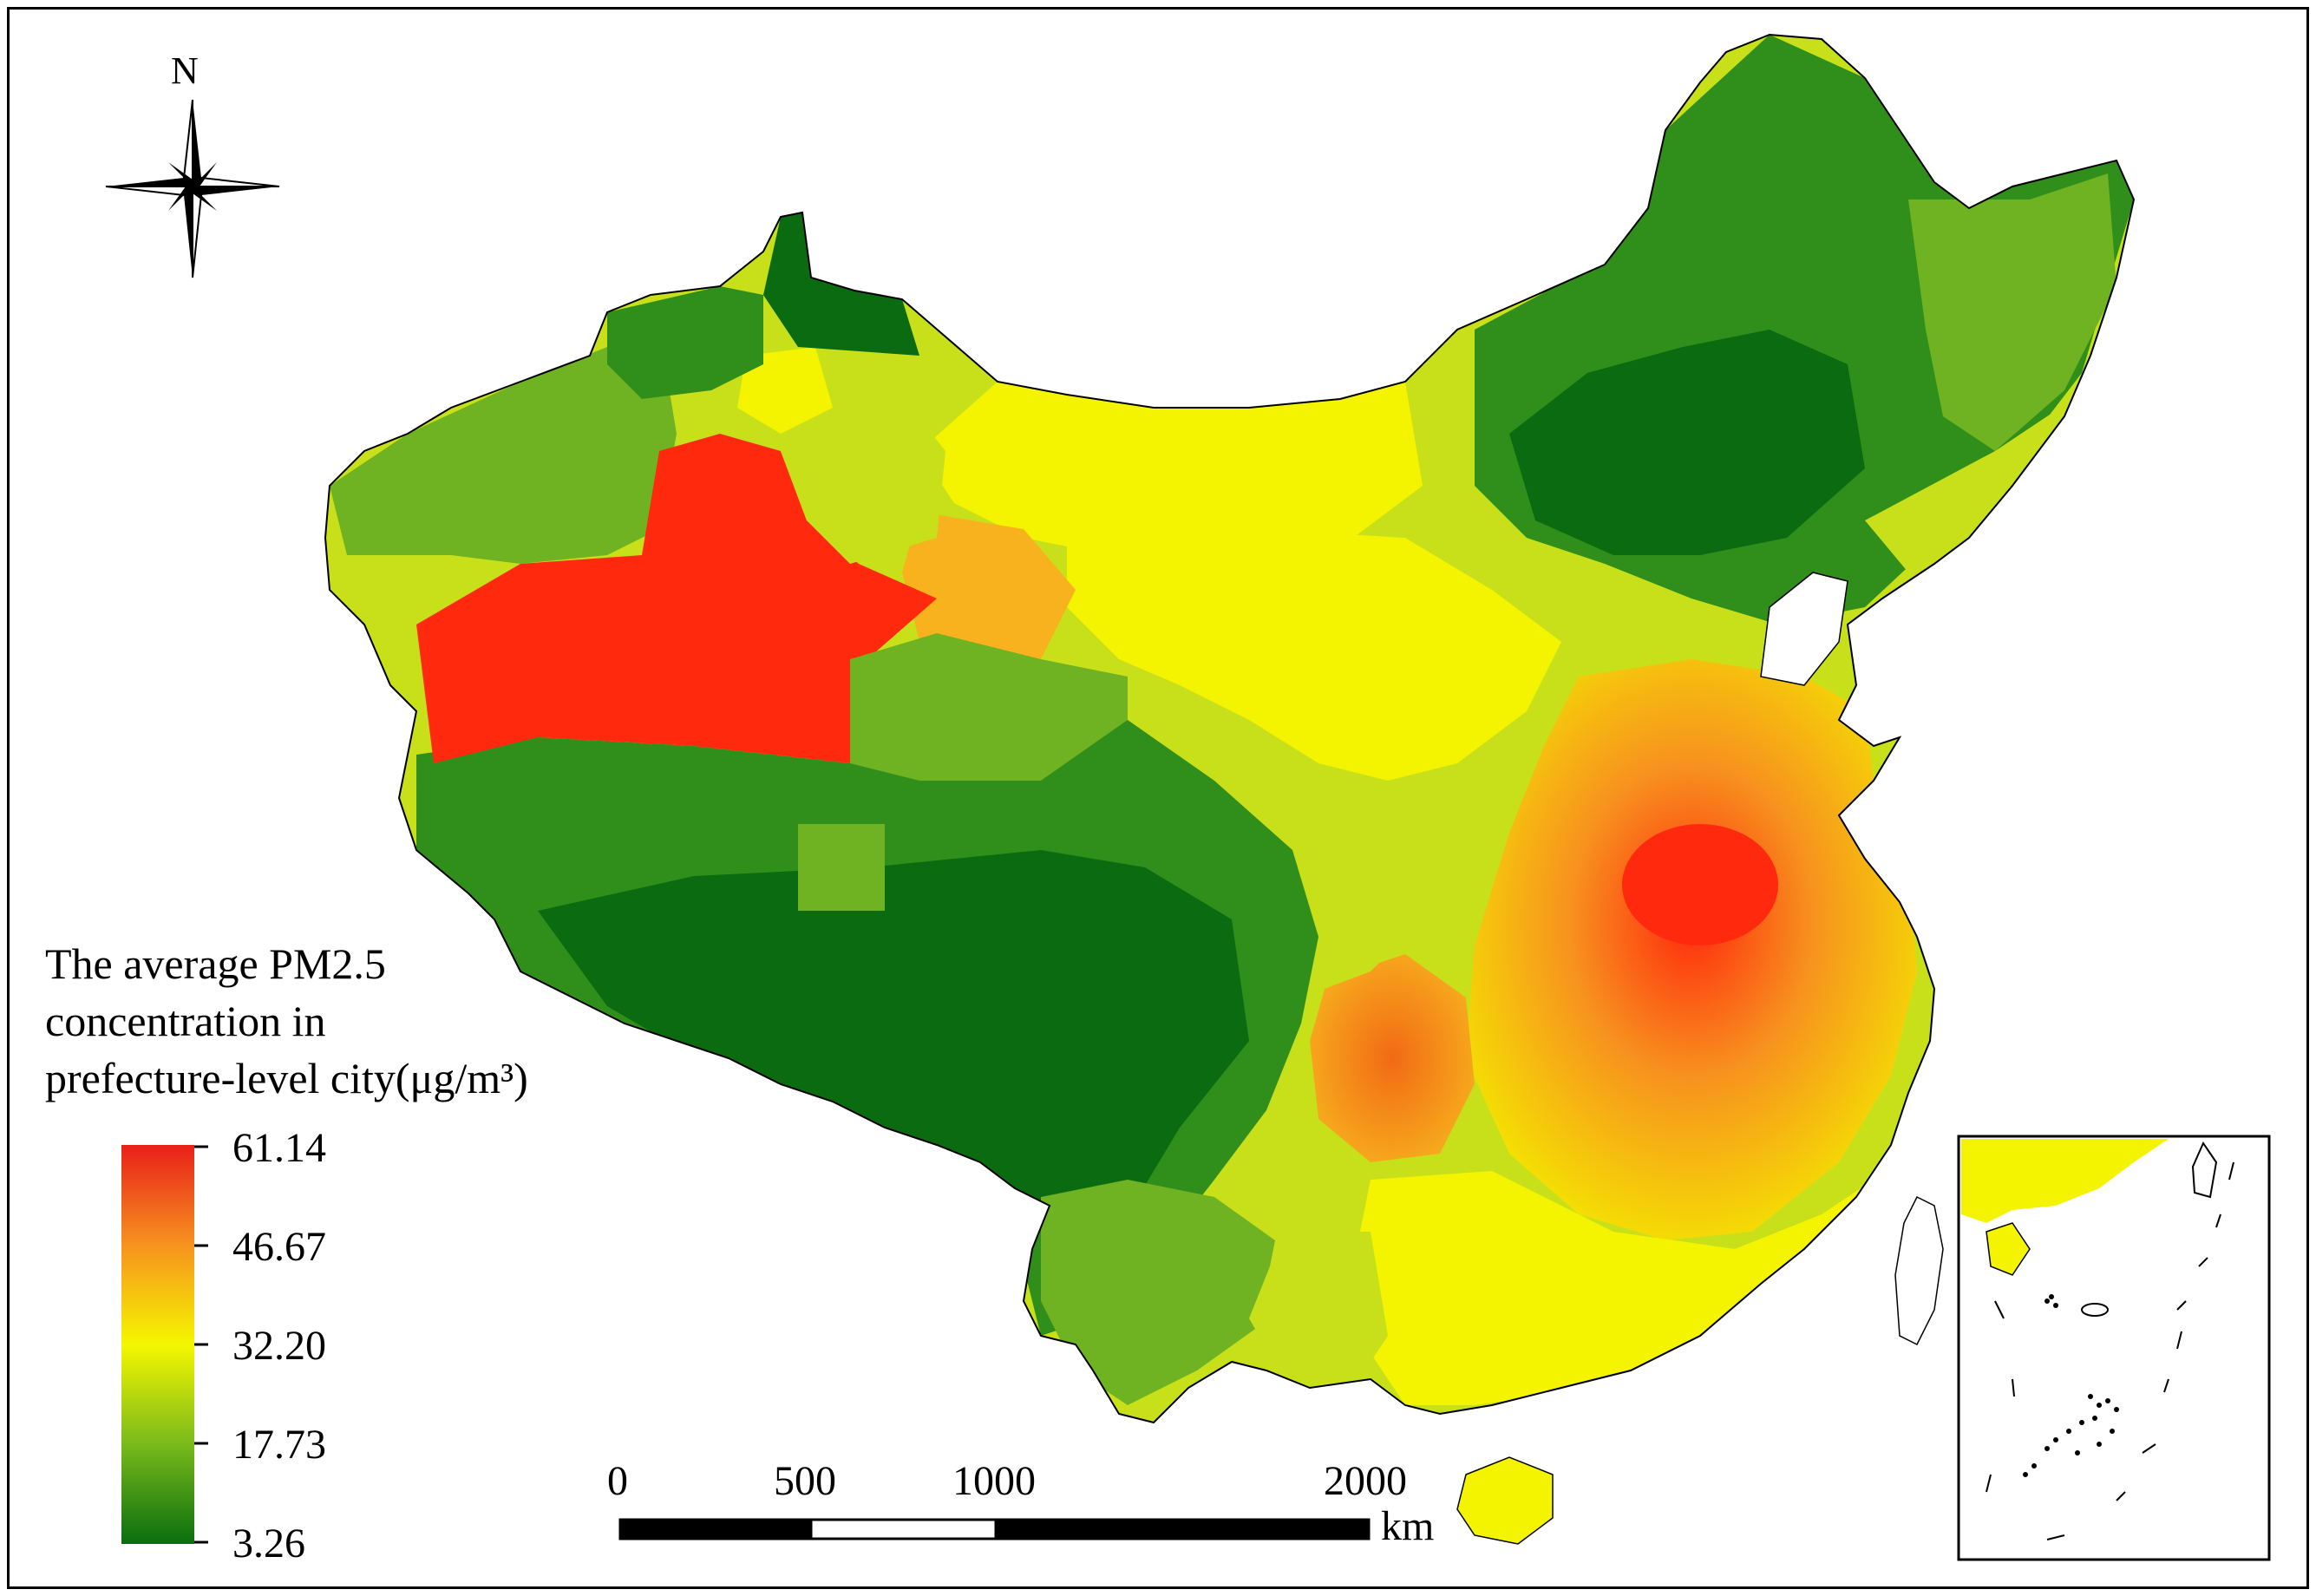  I want to click on region-haixi, so click(989, 707).